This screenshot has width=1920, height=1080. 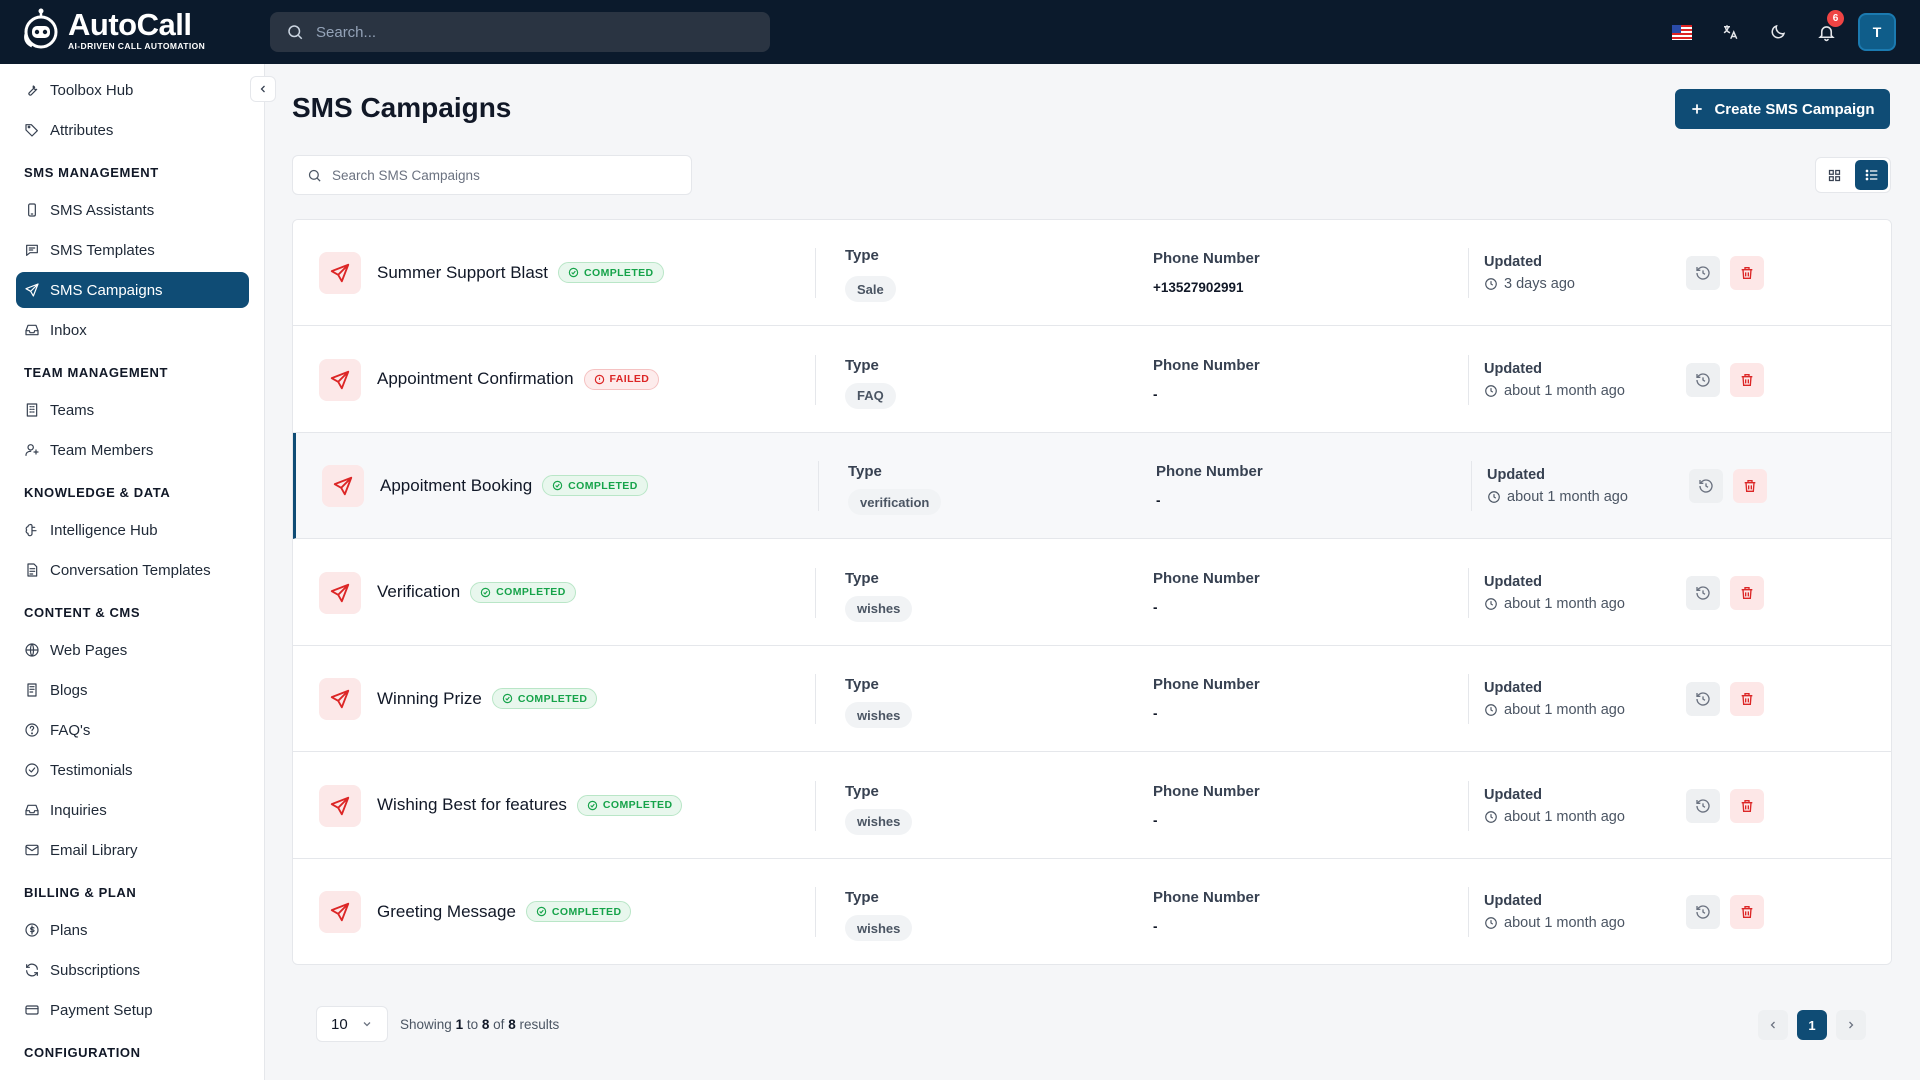 I want to click on credit-card-icon-wrap, so click(x=32, y=1010).